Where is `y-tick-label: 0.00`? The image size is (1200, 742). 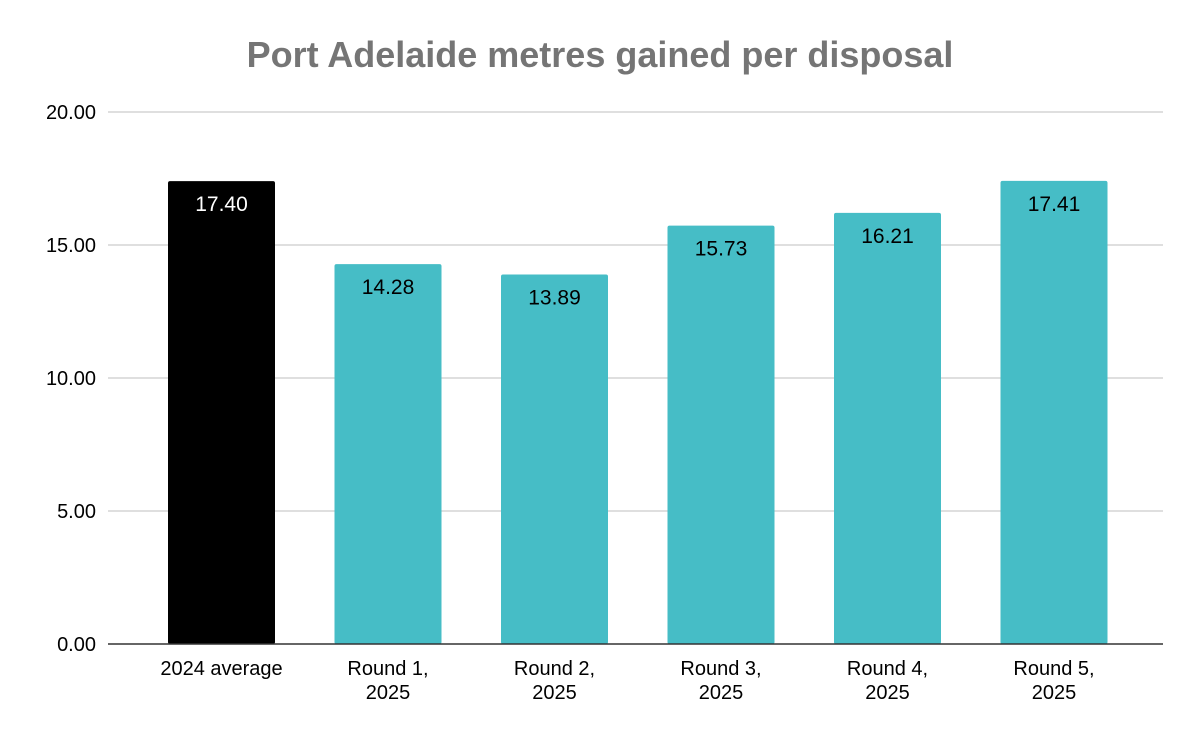 y-tick-label: 0.00 is located at coordinates (76, 645).